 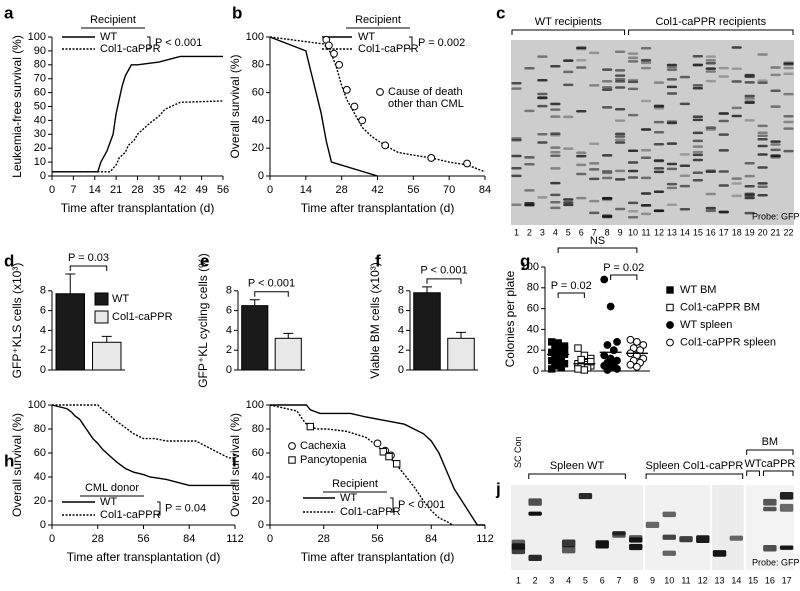 I want to click on legend-marker, so click(x=292, y=460).